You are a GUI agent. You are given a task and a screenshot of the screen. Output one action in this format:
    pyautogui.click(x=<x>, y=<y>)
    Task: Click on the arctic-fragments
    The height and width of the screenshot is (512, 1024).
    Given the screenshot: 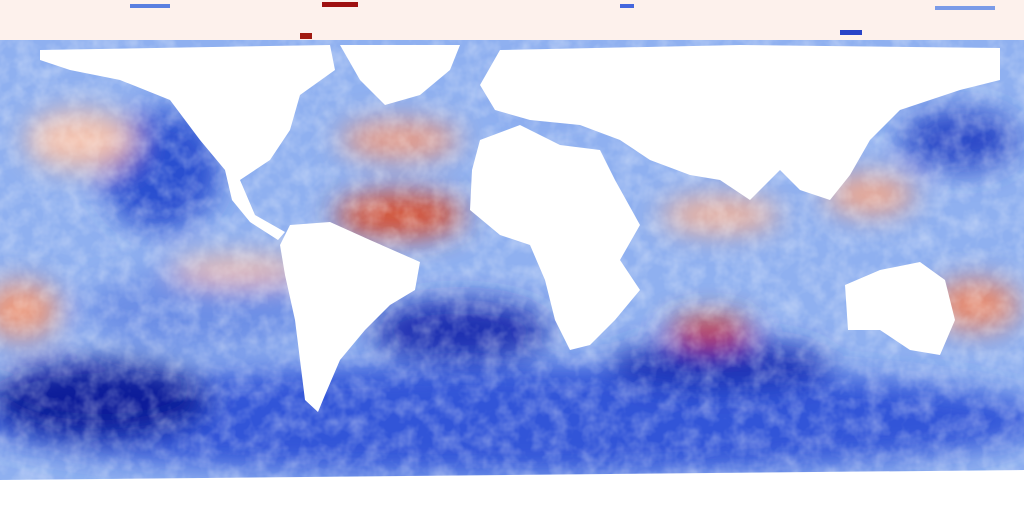 What is the action you would take?
    pyautogui.click(x=562, y=20)
    